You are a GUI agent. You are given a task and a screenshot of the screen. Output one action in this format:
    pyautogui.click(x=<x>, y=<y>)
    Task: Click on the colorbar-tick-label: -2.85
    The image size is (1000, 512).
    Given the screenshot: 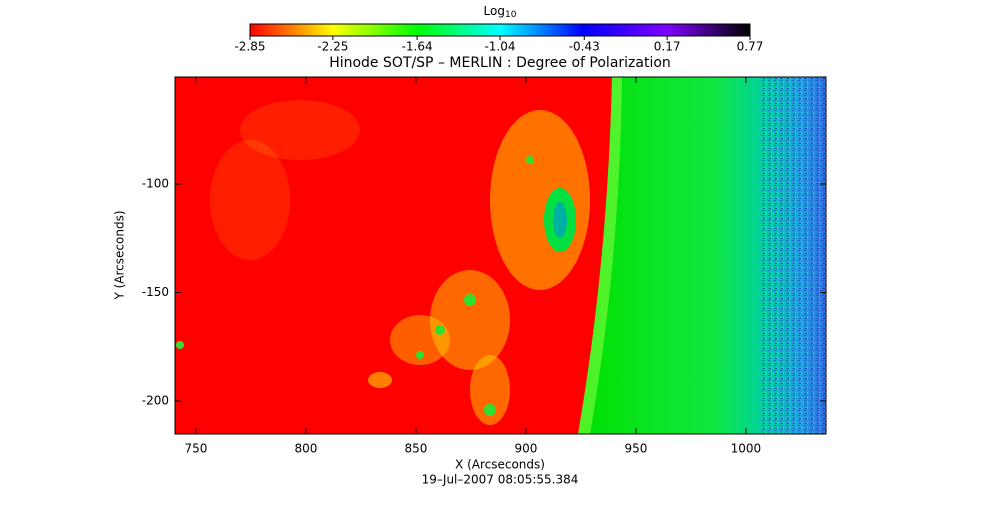 What is the action you would take?
    pyautogui.click(x=249, y=47)
    